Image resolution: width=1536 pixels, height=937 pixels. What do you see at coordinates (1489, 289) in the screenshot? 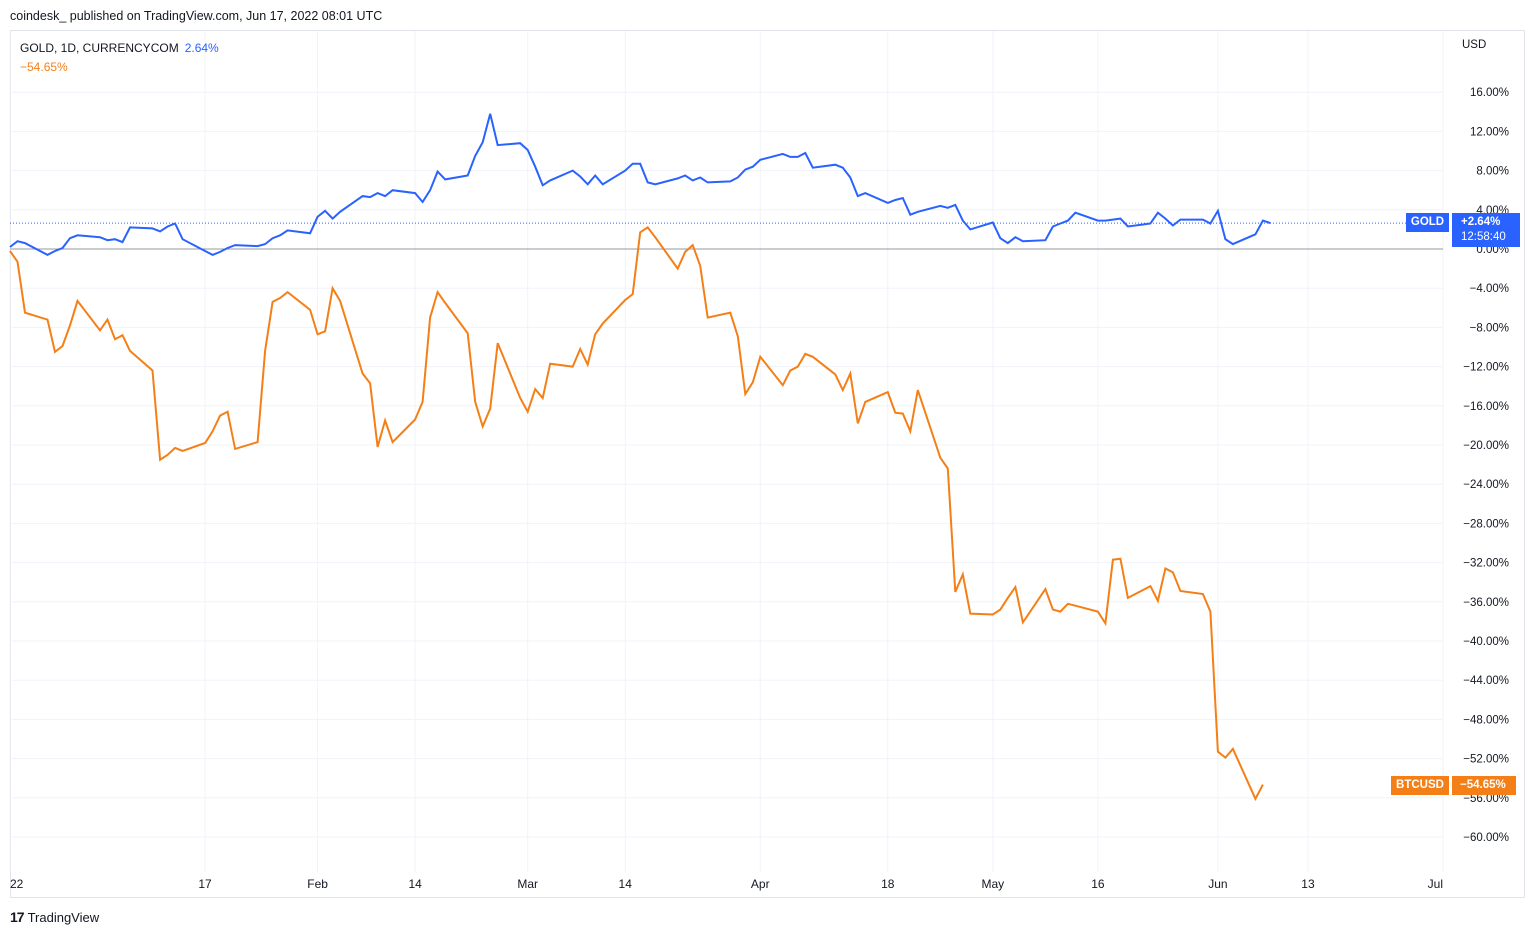
I see `y-tick-label: −4.00%` at bounding box center [1489, 289].